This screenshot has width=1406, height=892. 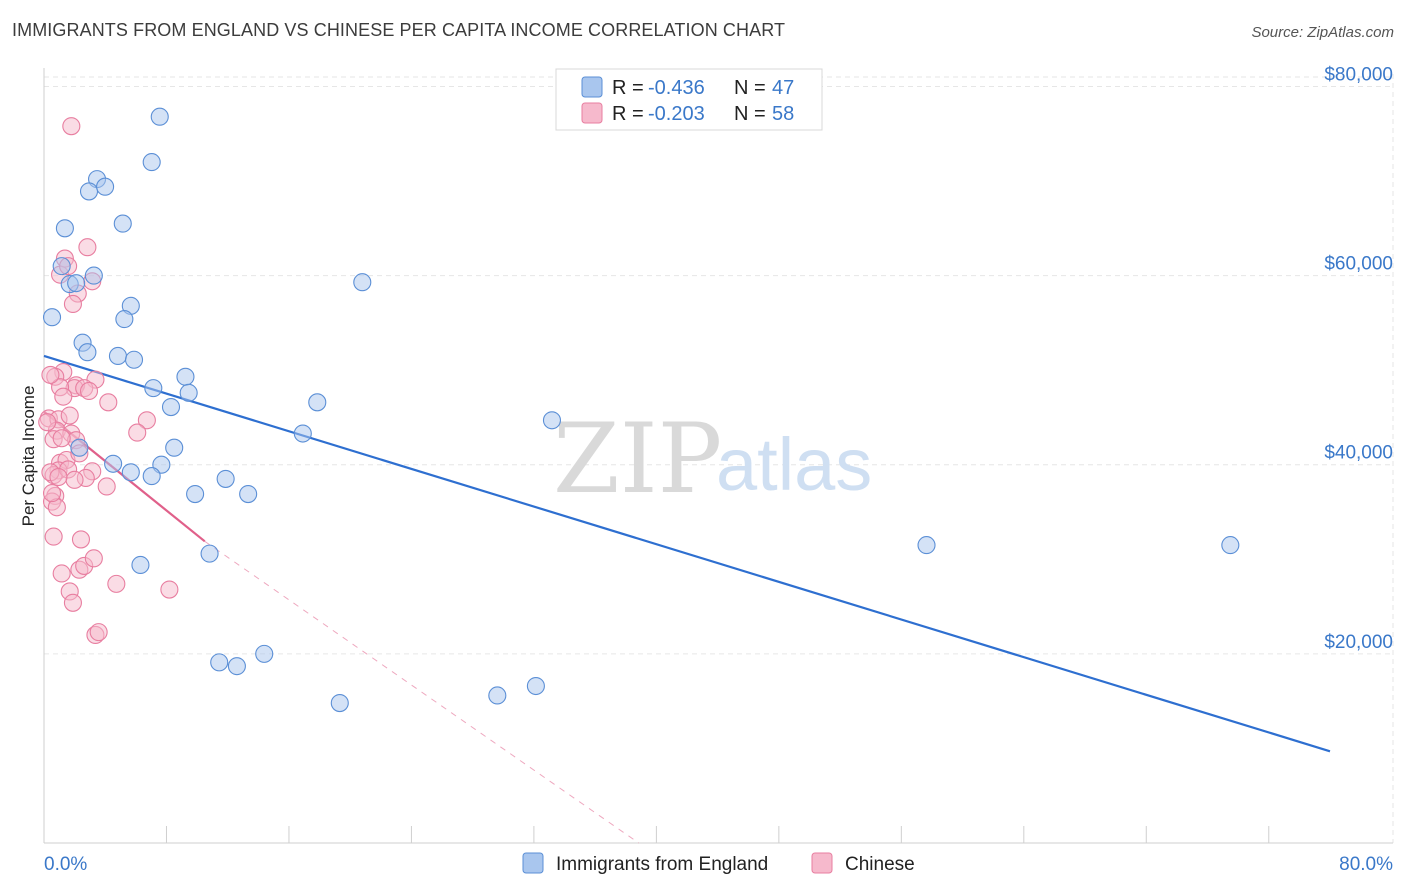 What do you see at coordinates (1322, 32) in the screenshot?
I see `chart-source: Source: ZipAtlas.com` at bounding box center [1322, 32].